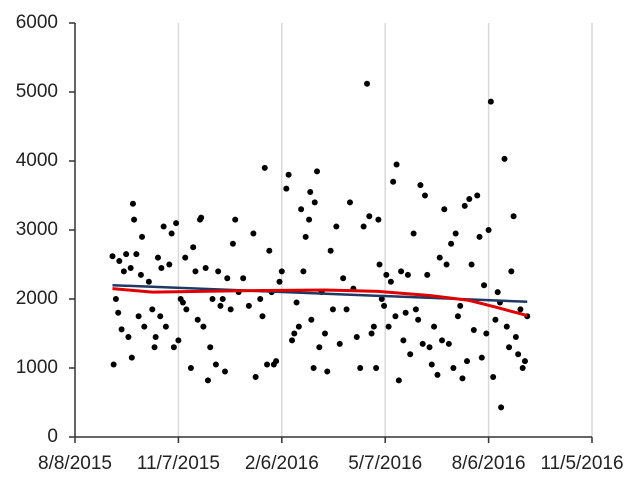 The height and width of the screenshot is (483, 634). Describe the element at coordinates (52, 436) in the screenshot. I see `y-tick-label: 0` at that location.